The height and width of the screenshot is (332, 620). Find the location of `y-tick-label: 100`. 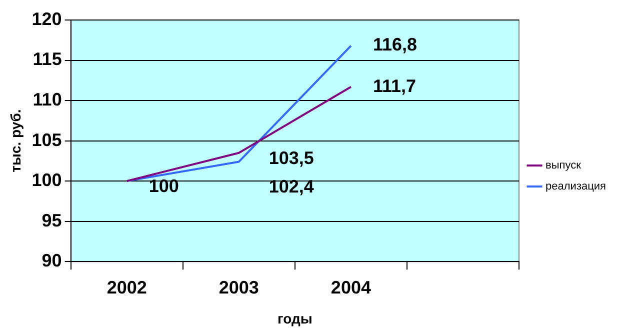

y-tick-label: 100 is located at coordinates (47, 180).